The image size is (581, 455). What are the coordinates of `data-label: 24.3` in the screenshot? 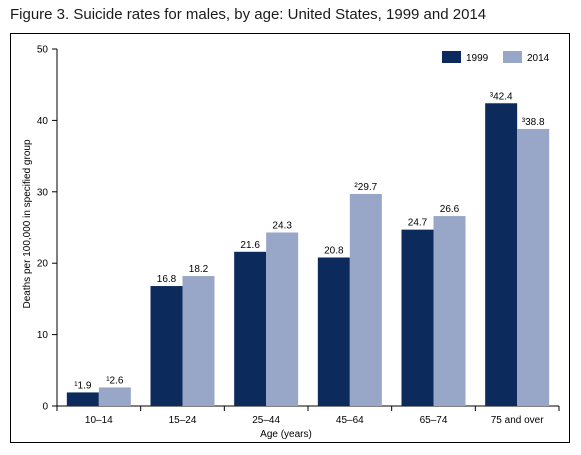 It's located at (282, 225).